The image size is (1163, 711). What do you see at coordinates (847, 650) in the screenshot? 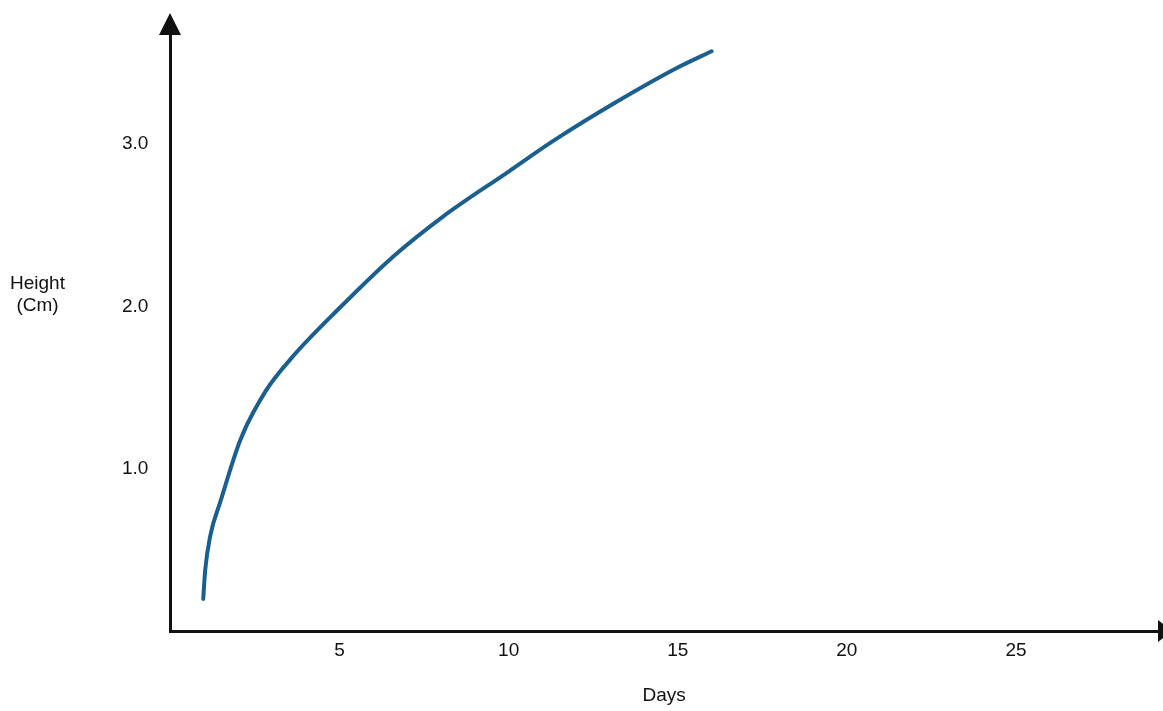
I see `x-tick-label: 20` at bounding box center [847, 650].